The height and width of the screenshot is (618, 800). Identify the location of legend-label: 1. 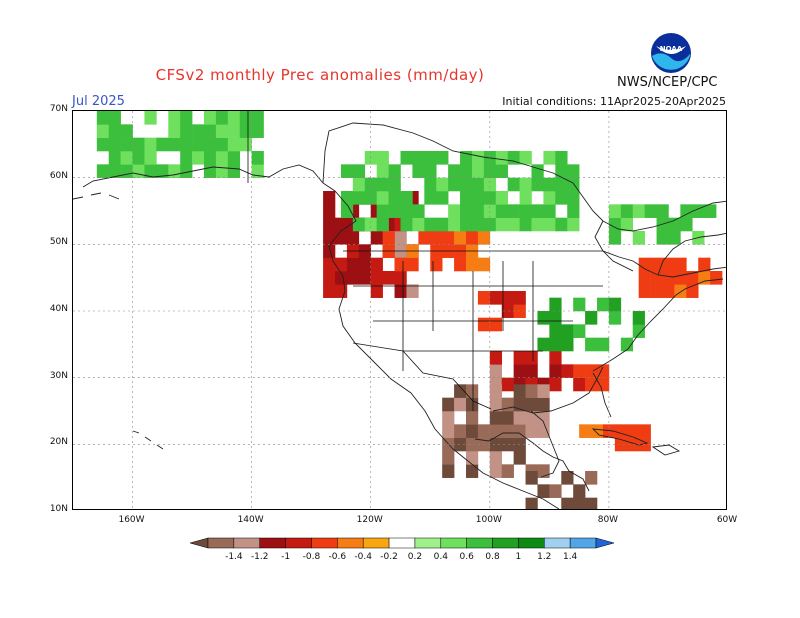
(519, 557).